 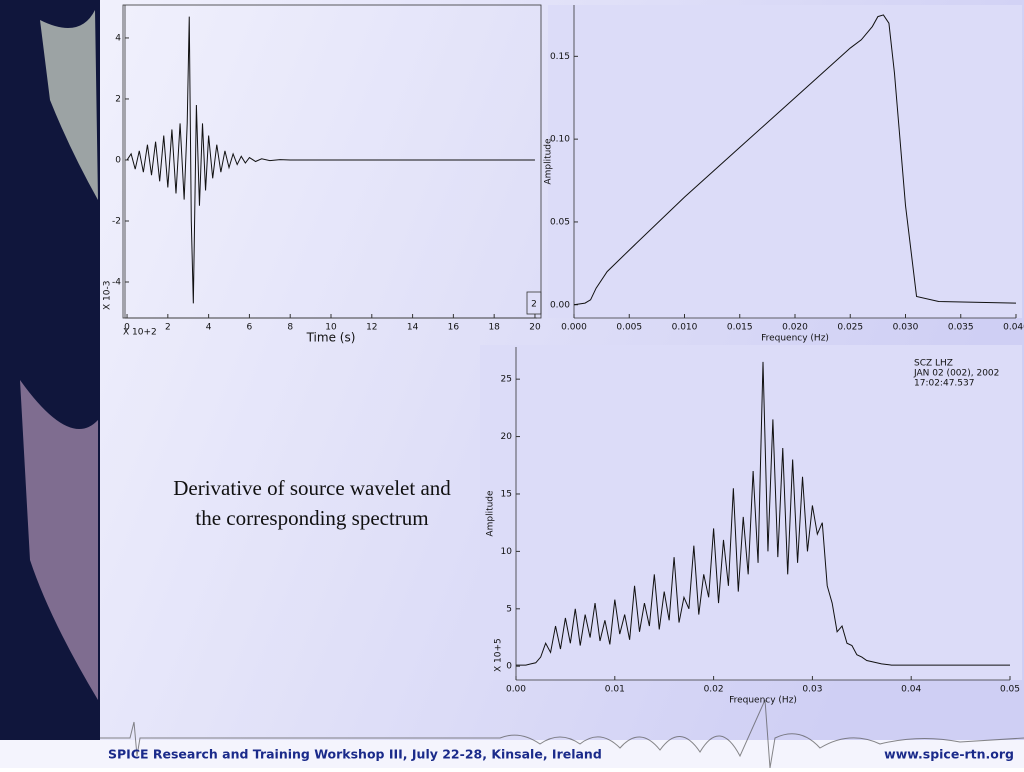 What do you see at coordinates (906, 328) in the screenshot?
I see `x-tick-label: 0.030` at bounding box center [906, 328].